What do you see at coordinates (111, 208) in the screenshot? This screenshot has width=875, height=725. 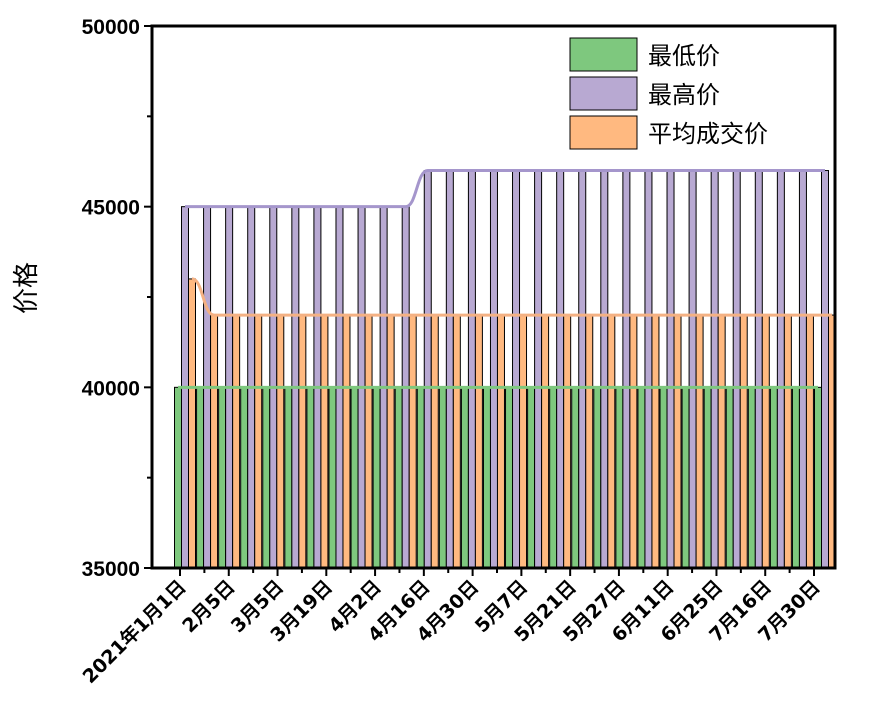 I see `y-tick-label-3: 45000` at bounding box center [111, 208].